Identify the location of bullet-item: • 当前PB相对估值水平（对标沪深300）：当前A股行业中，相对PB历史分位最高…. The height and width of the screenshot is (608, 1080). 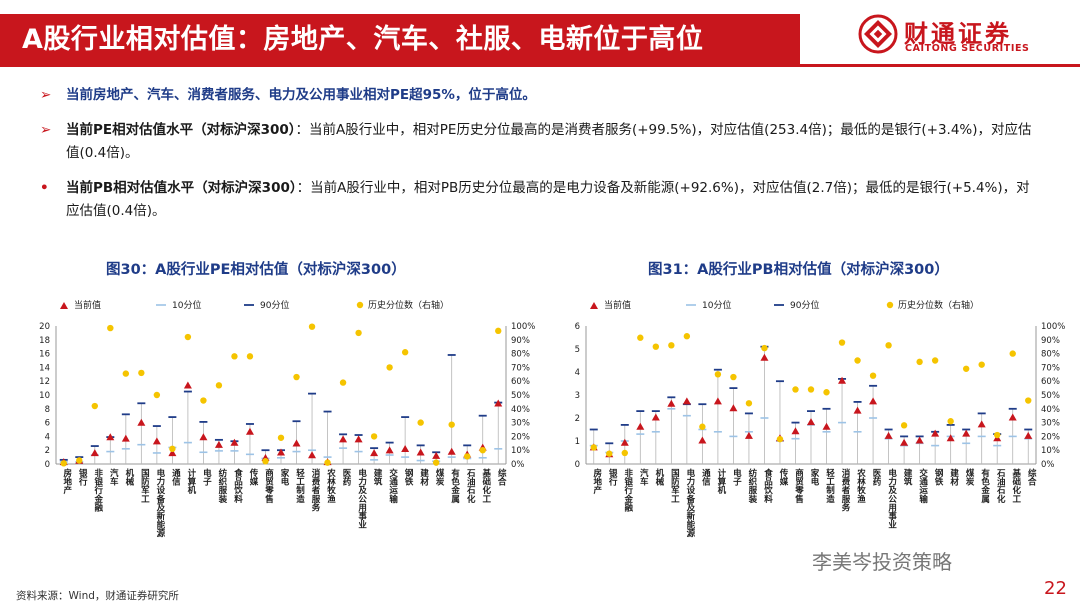
(540, 200).